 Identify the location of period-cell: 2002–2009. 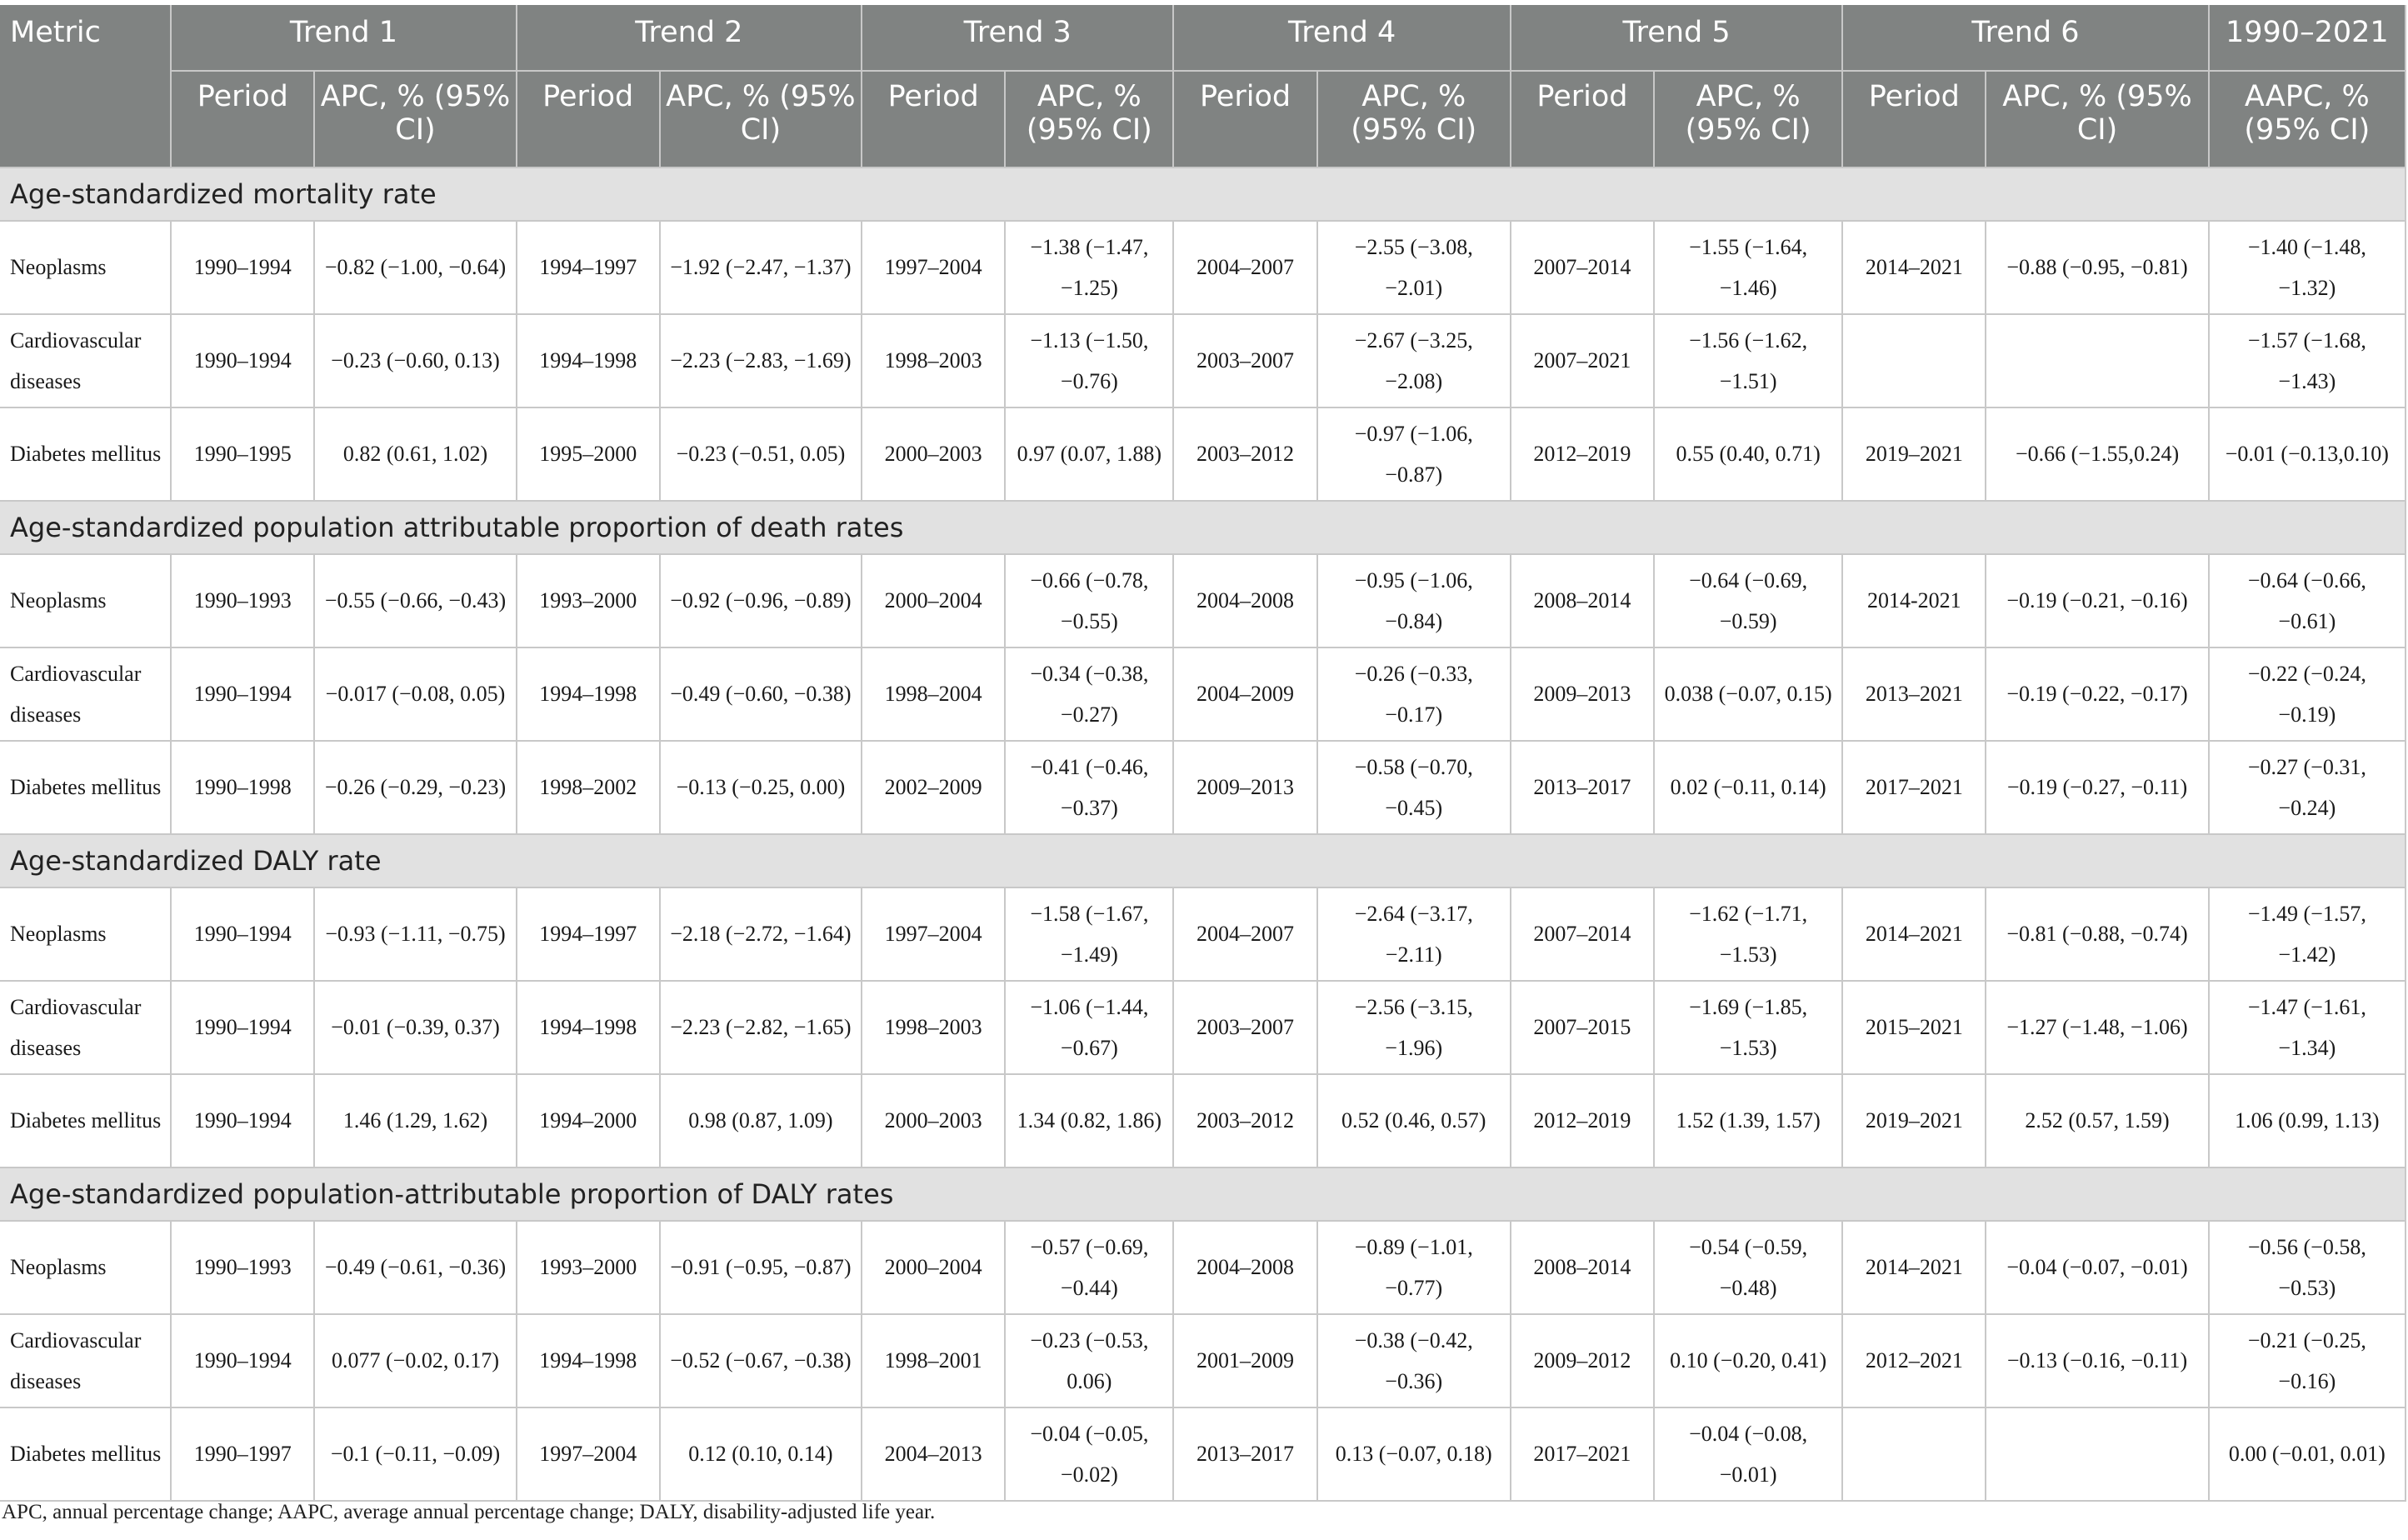
(934, 788).